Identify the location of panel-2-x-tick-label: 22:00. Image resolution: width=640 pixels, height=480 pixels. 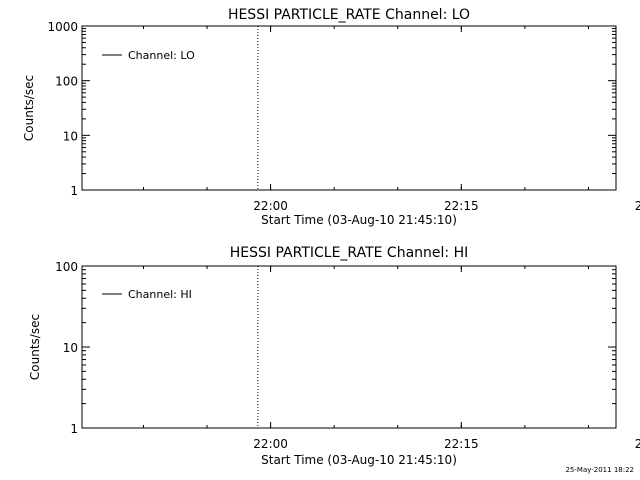
(270, 444).